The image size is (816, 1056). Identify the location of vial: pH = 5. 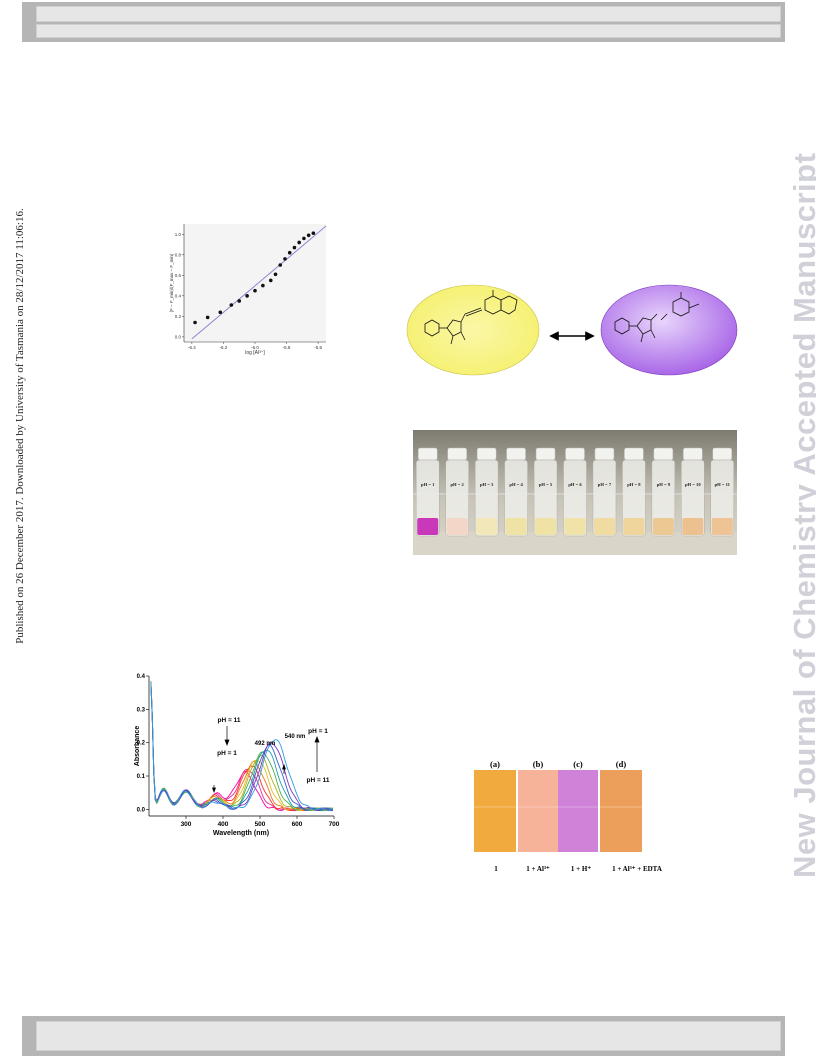
(545, 492).